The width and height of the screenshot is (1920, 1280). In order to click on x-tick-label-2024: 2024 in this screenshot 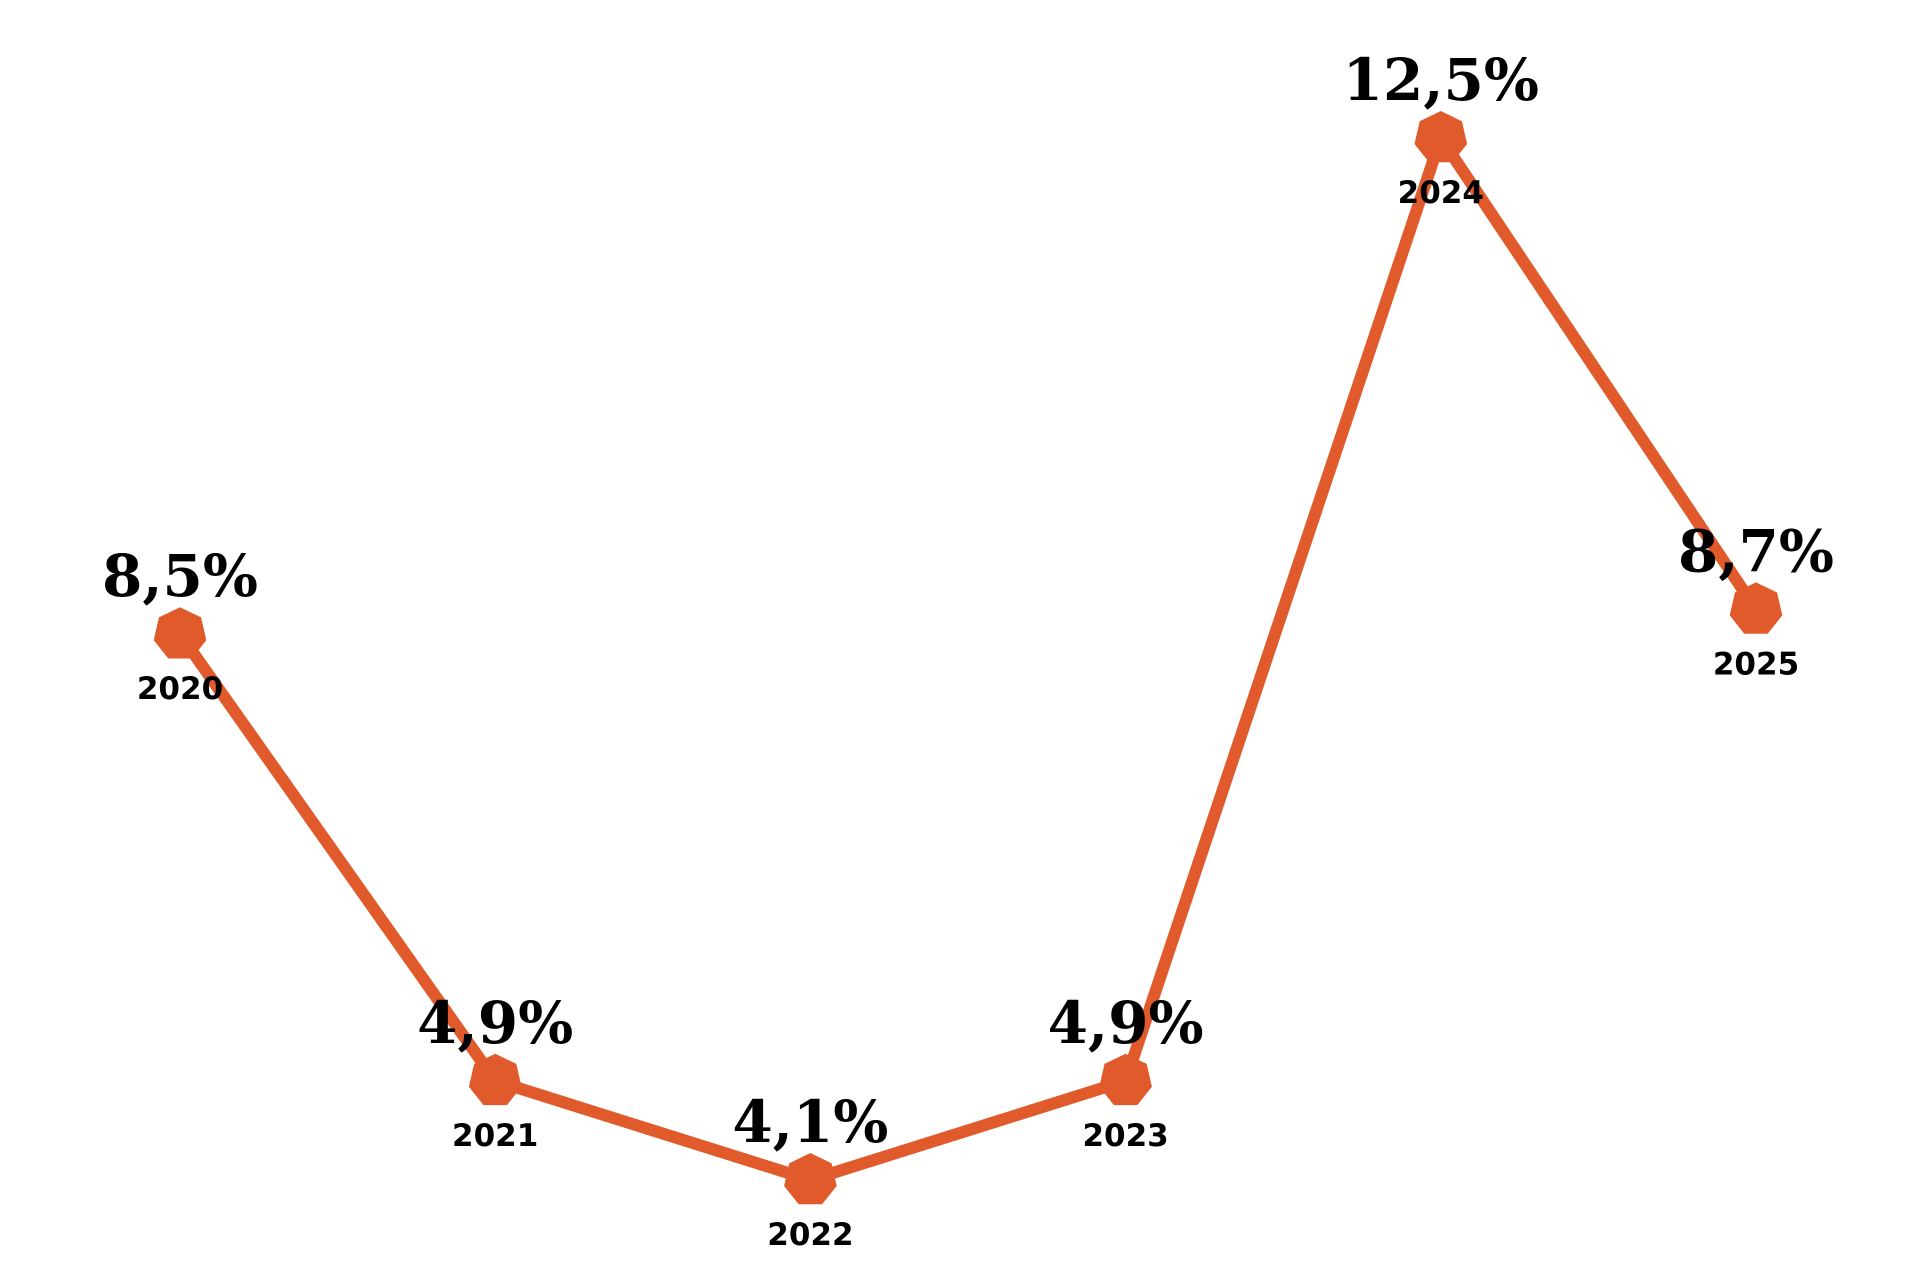, I will do `click(1441, 193)`.